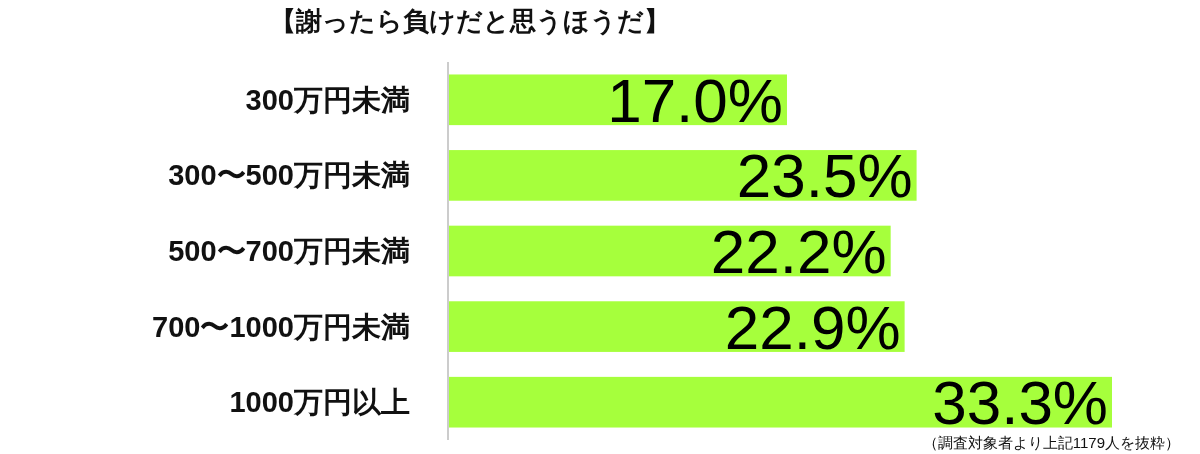 Image resolution: width=1200 pixels, height=454 pixels. What do you see at coordinates (798, 251) in the screenshot?
I see `data-label: 22.2%` at bounding box center [798, 251].